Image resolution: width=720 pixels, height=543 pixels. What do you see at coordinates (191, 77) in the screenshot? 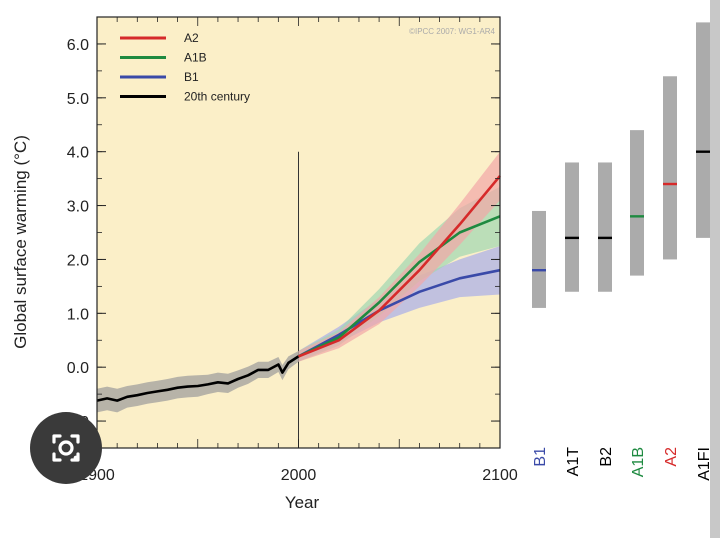
I see `legend-label-b1: B1` at bounding box center [191, 77].